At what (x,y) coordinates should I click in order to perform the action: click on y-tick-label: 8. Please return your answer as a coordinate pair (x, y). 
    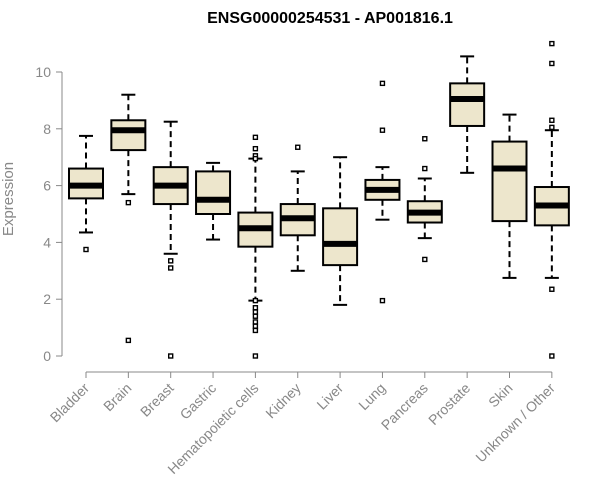
    Looking at the image, I should click on (47, 129).